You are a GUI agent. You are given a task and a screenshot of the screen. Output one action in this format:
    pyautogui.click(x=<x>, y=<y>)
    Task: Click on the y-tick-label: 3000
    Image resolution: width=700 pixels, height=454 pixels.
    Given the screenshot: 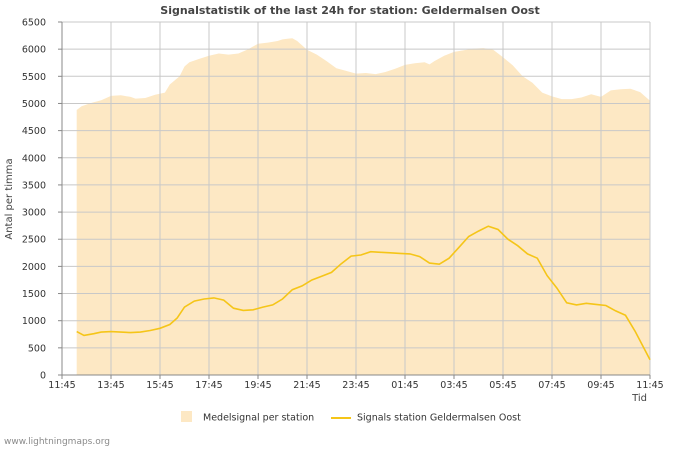 What is the action you would take?
    pyautogui.click(x=34, y=213)
    